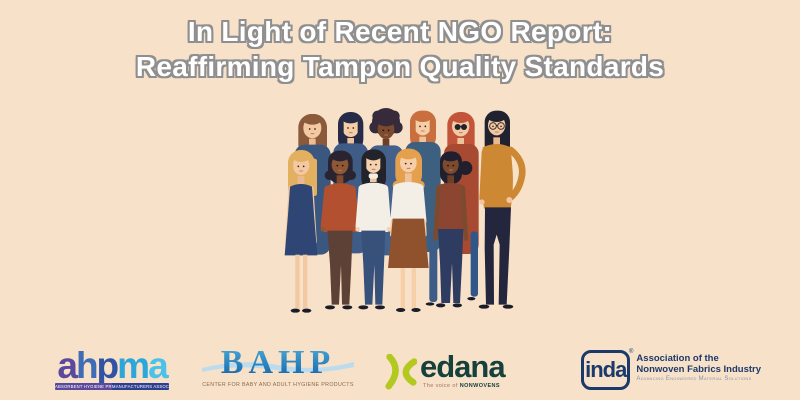 This screenshot has width=800, height=400. I want to click on woman-front-2-rust-top, so click(340, 230).